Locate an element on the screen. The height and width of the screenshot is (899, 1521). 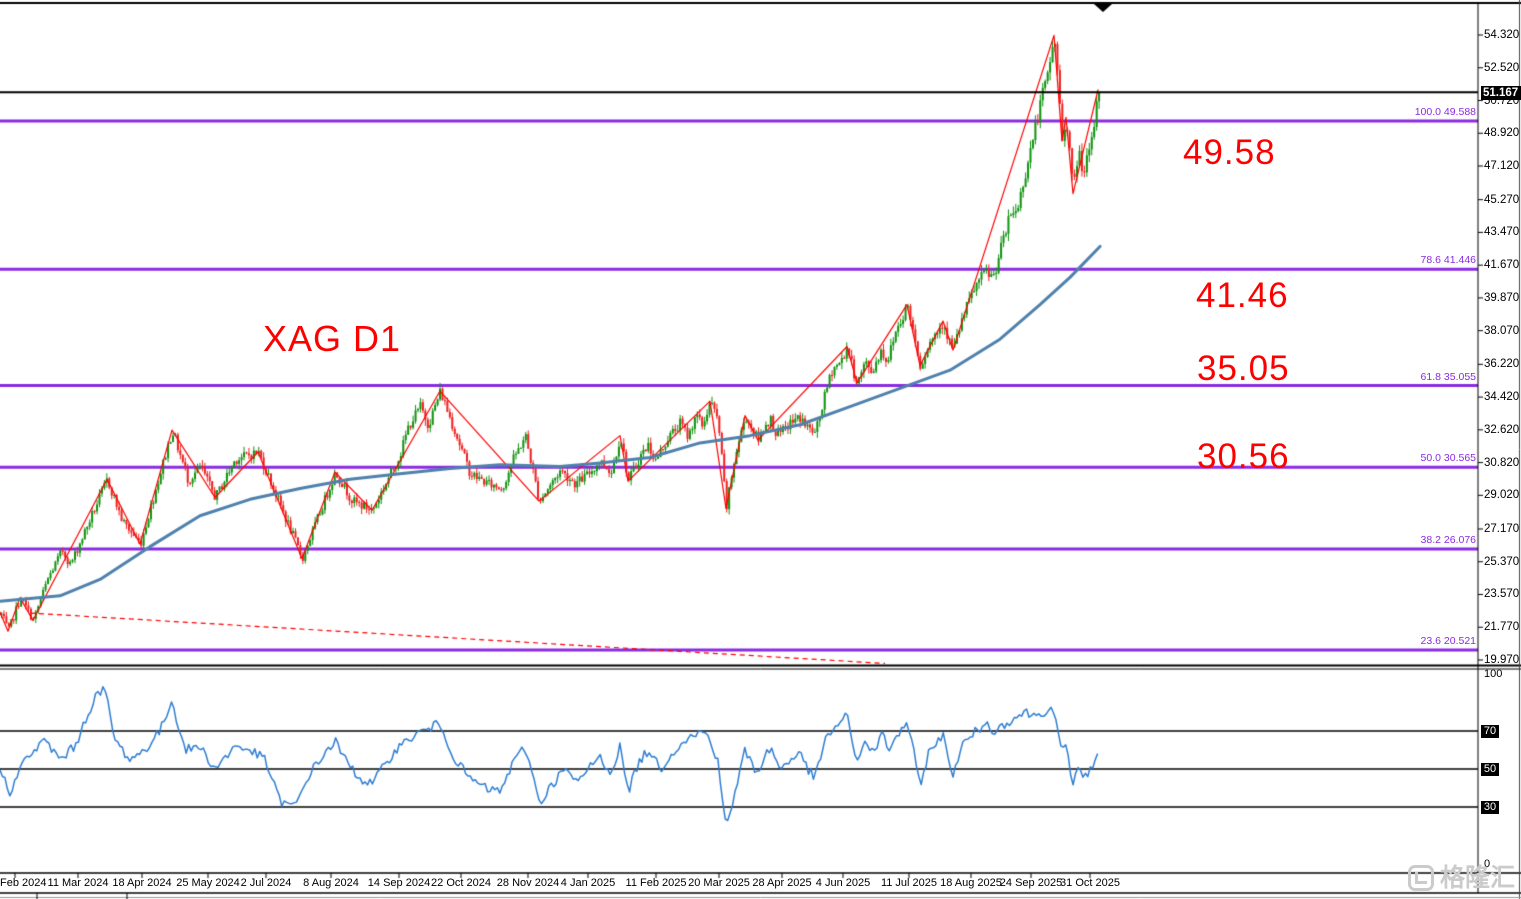
price-axis-label: 29.020 is located at coordinates (1502, 495).